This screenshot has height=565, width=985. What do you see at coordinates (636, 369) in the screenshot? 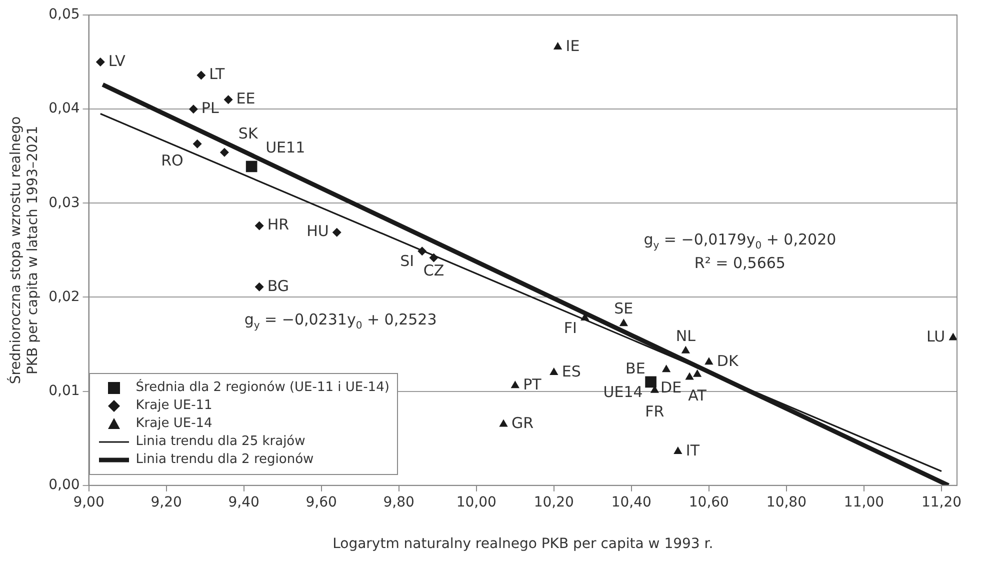
I see `annotation: BE` at bounding box center [636, 369].